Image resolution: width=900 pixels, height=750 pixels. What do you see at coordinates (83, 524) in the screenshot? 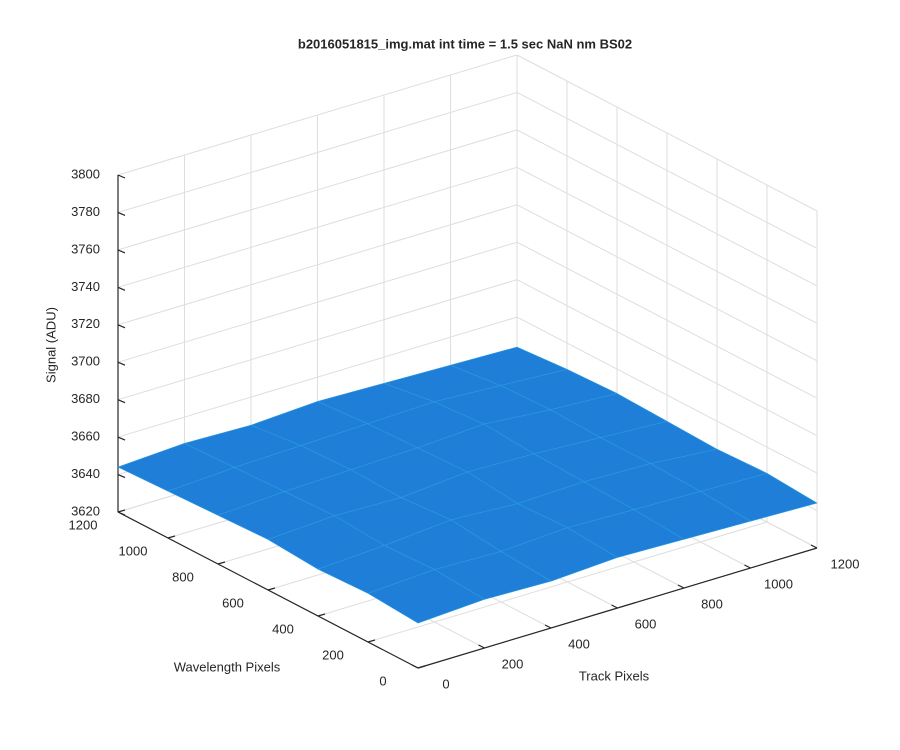
I see `y-tick-label: 1200` at bounding box center [83, 524].